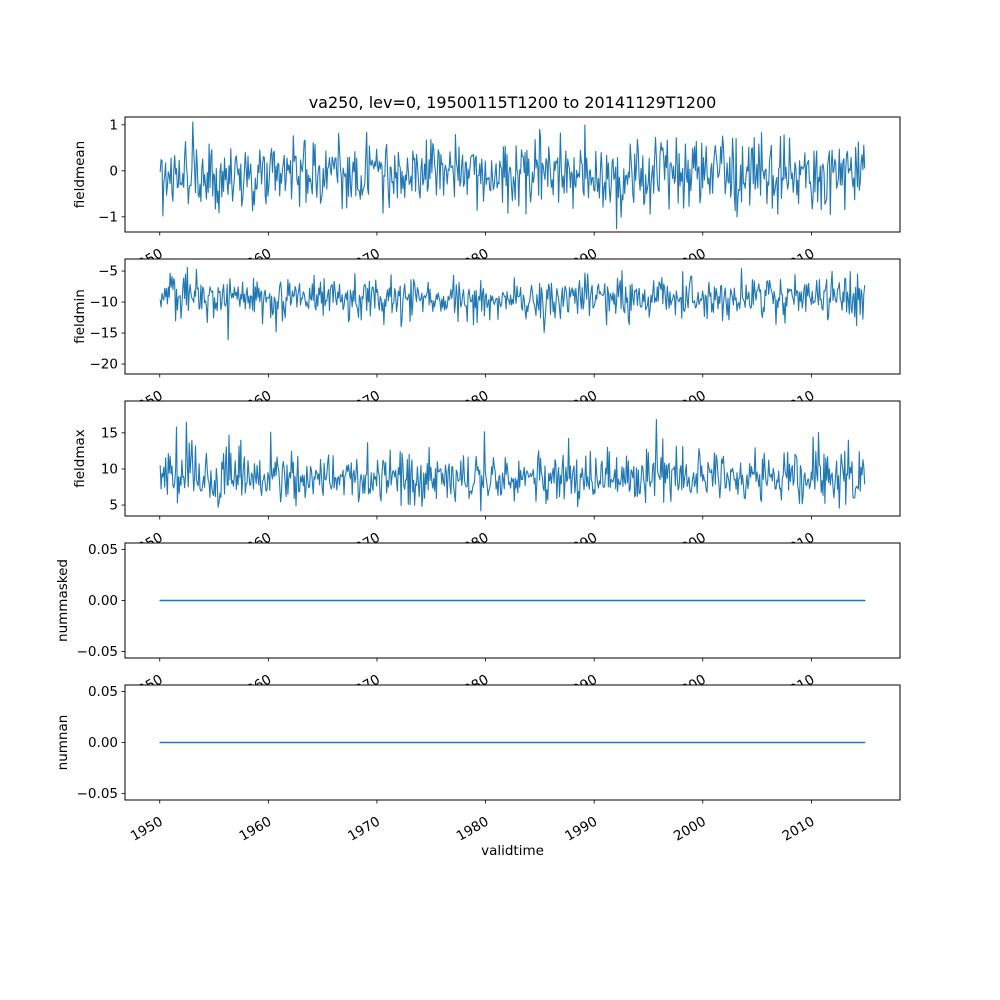 The image size is (1000, 1000). I want to click on x-tick-label: 1960, so click(256, 829).